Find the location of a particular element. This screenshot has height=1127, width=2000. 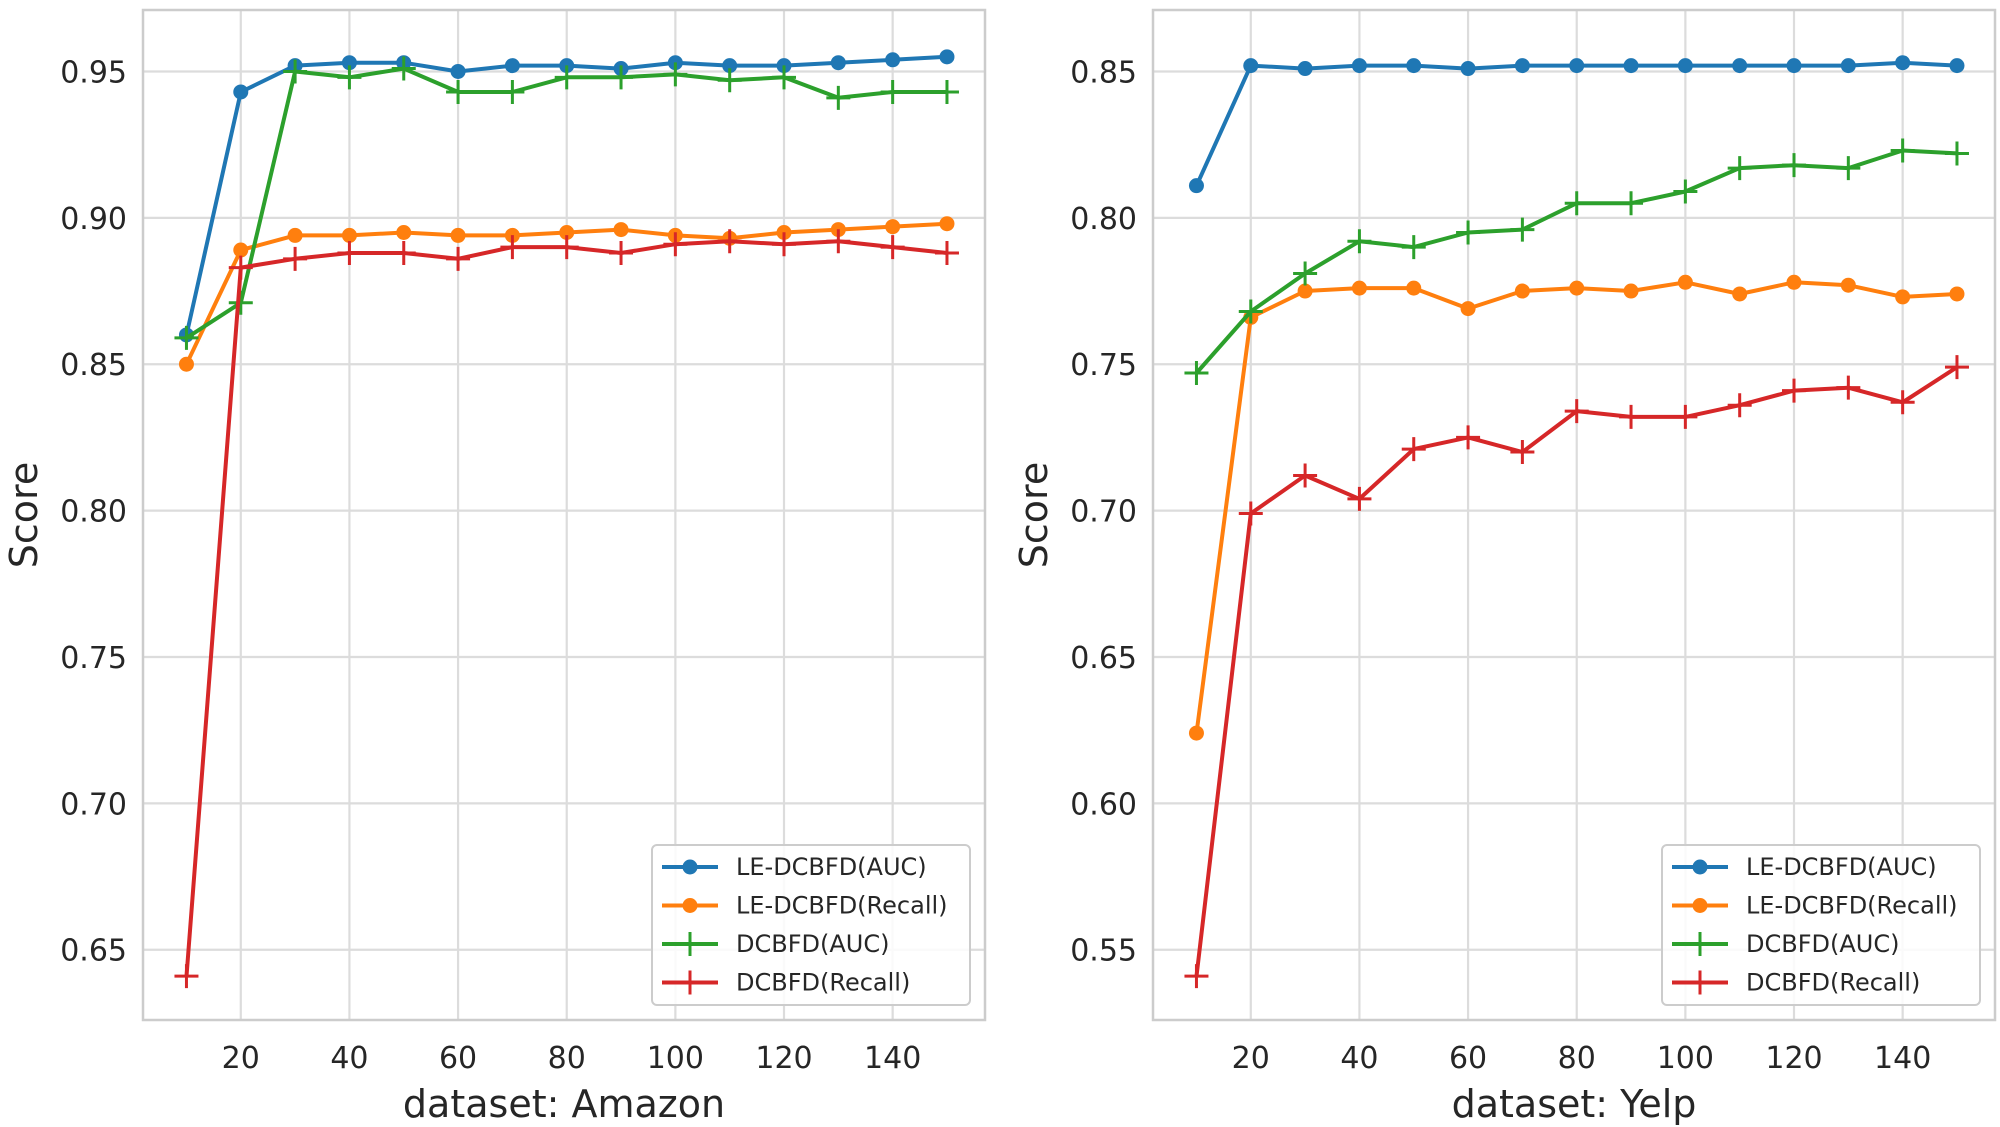

yelp-xtick-label: 140 is located at coordinates (1902, 1058).